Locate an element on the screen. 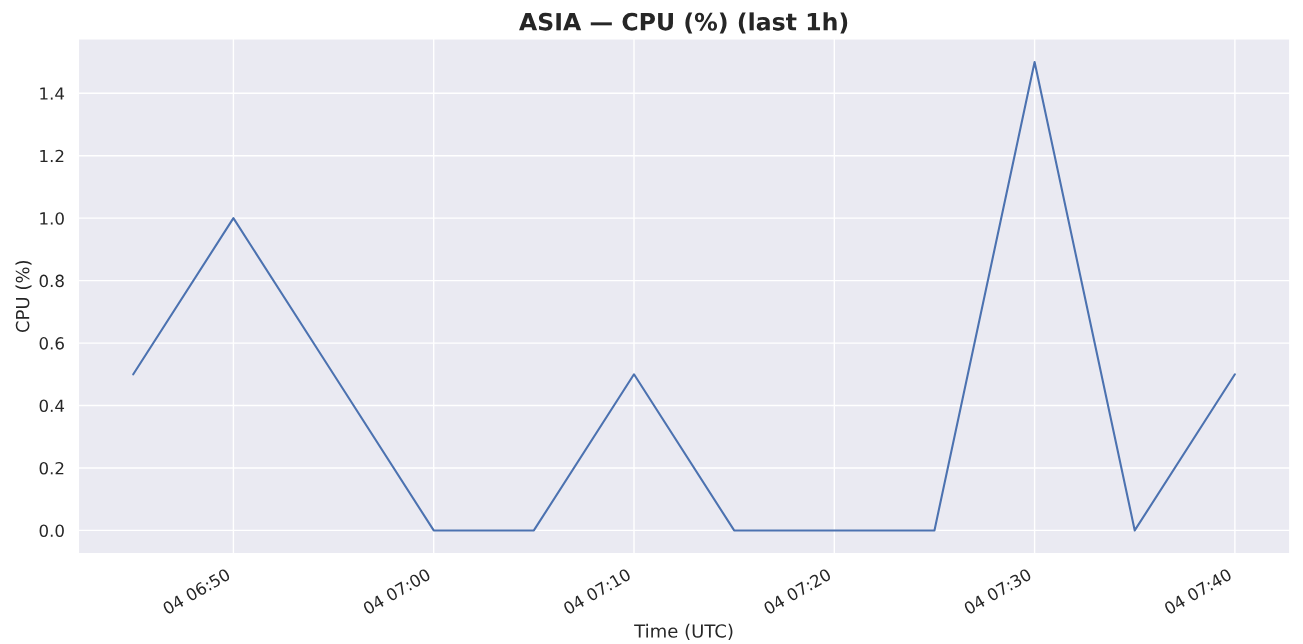  y-tick-label: 0.8 is located at coordinates (51, 281).